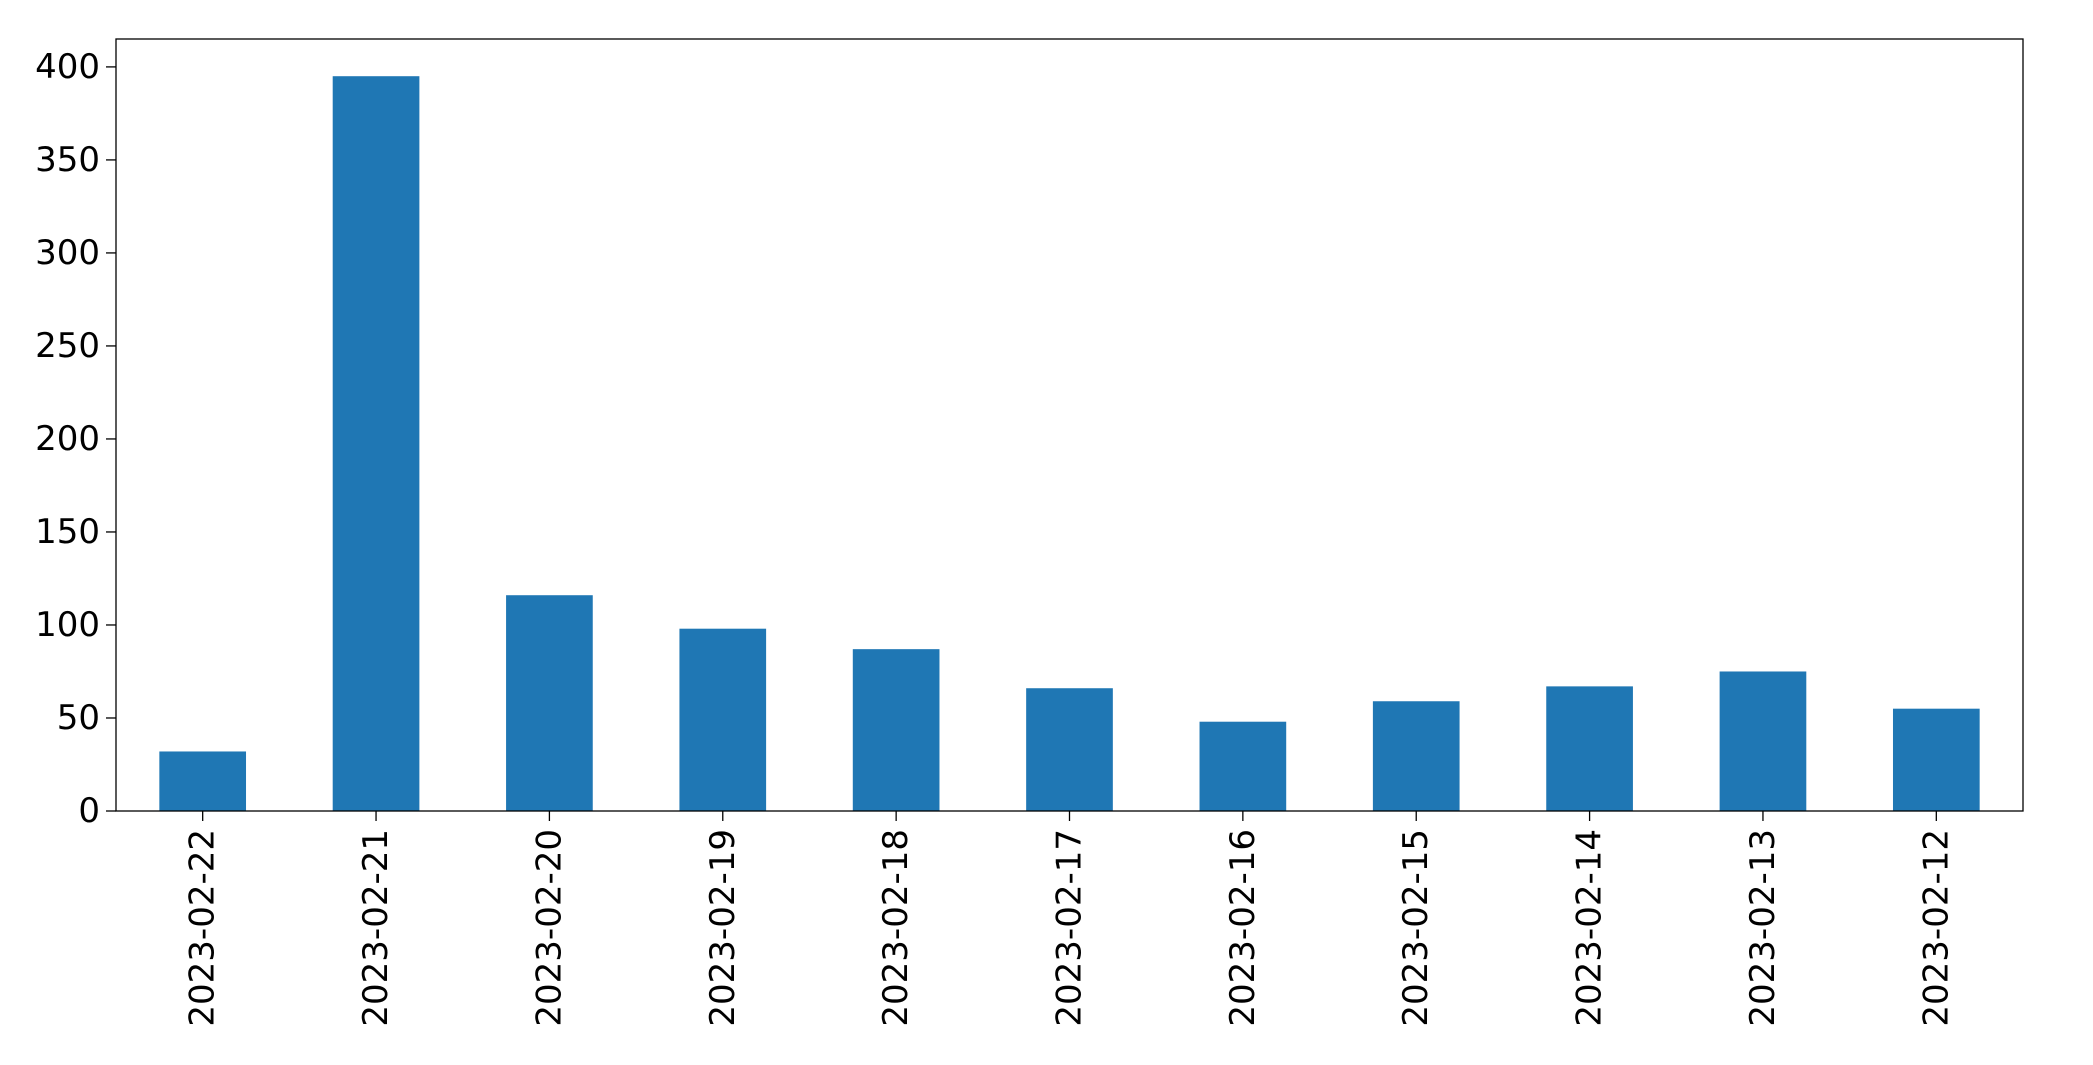 The width and height of the screenshot is (2093, 1065). I want to click on x-tick-label: 2023-02-17, so click(1070, 928).